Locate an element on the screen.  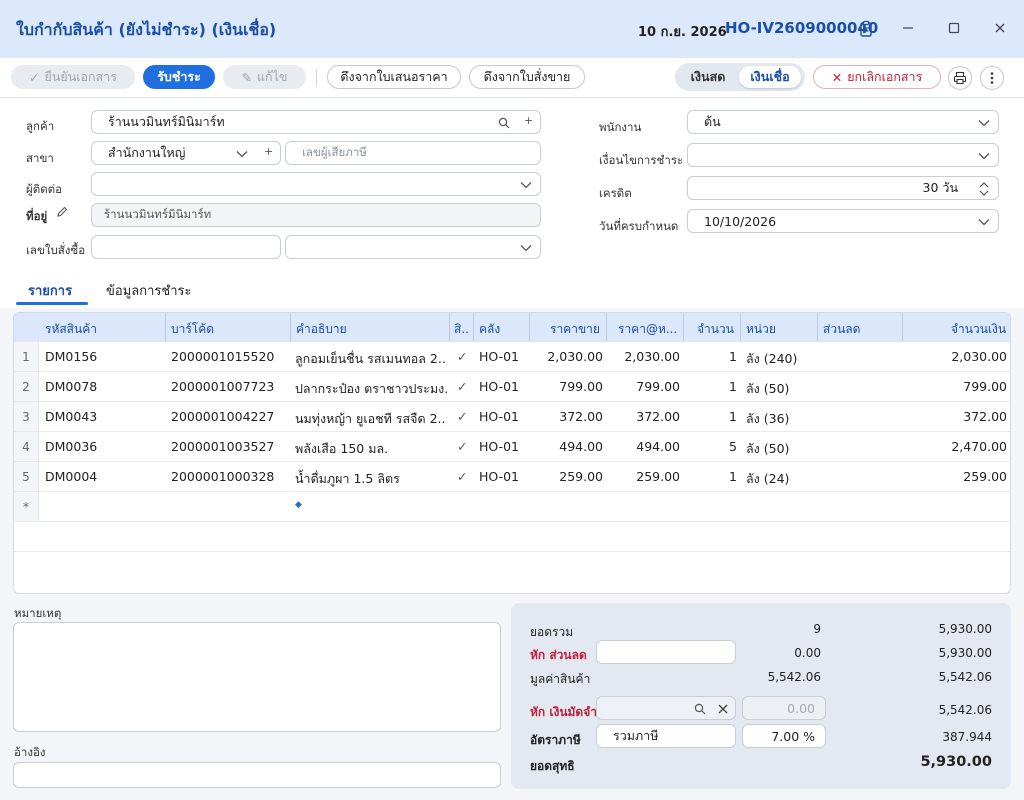
header-amount: จำนวนเงิน is located at coordinates (979, 329).